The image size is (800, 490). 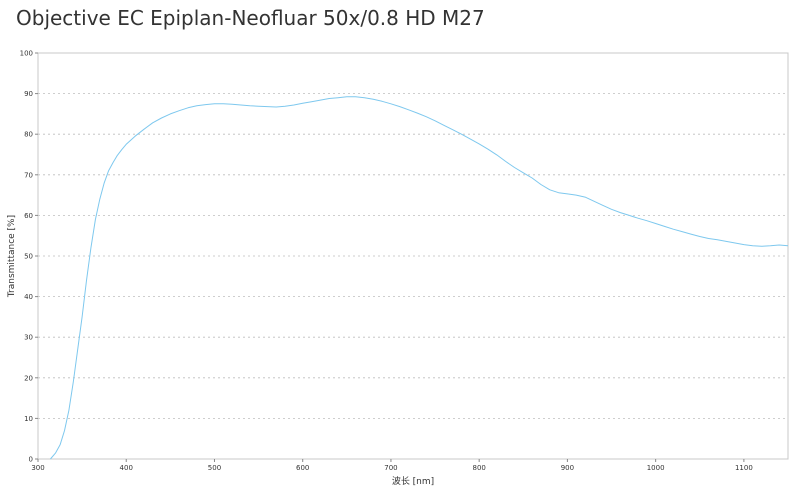 I want to click on x-axis: 300 400 500 600 700 800 900 1000 1100, so click(x=392, y=465).